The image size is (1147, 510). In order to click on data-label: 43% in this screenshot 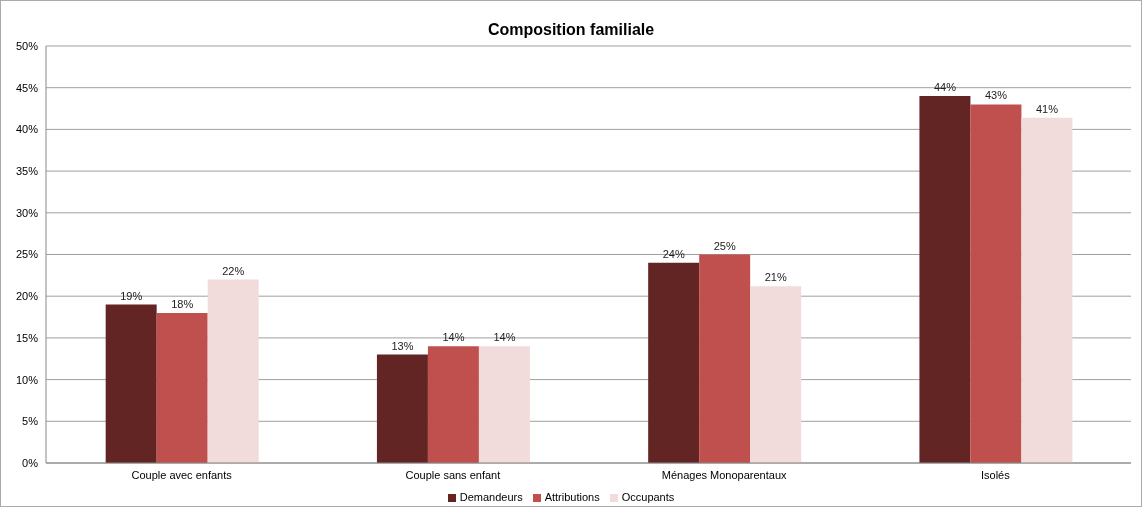, I will do `click(996, 95)`.